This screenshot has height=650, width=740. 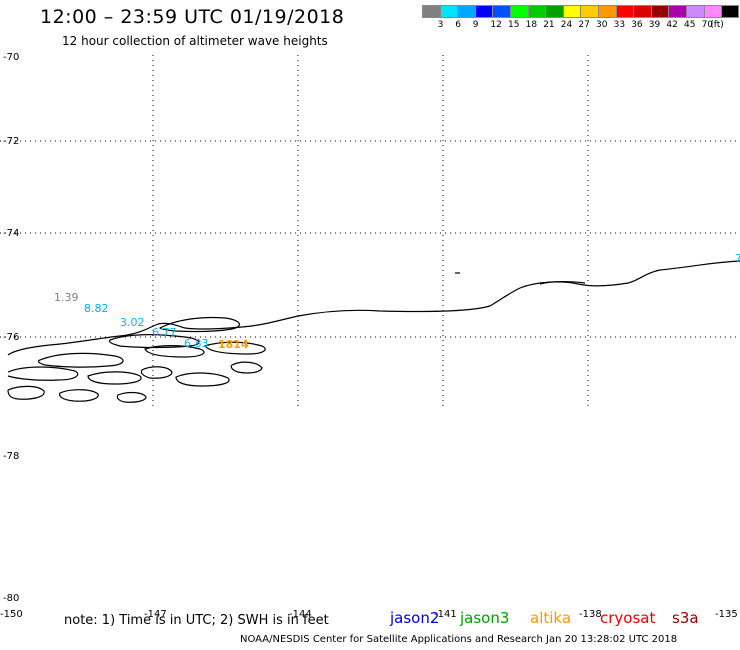 What do you see at coordinates (637, 25) in the screenshot?
I see `color-scale-label: 36` at bounding box center [637, 25].